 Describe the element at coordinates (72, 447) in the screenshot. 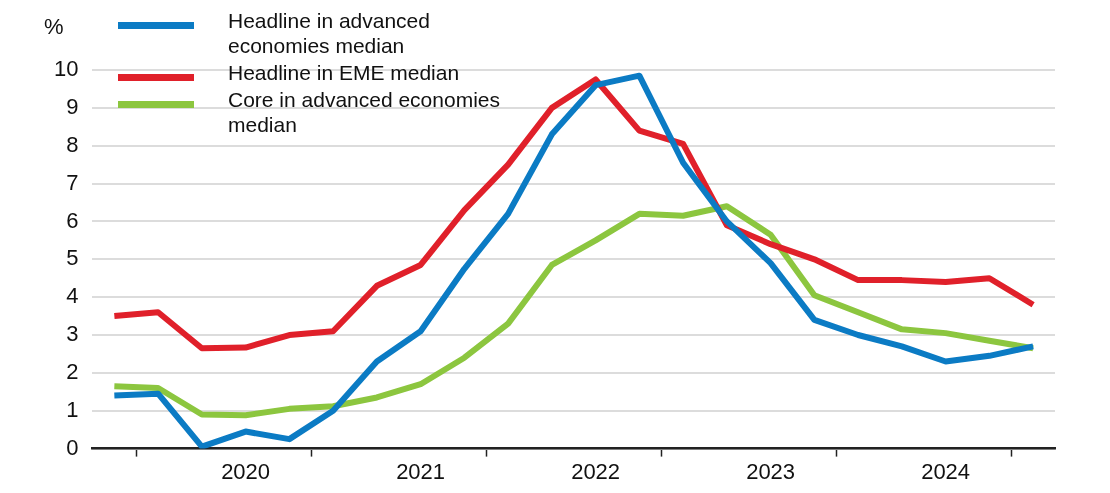

I see `y-tick-label: 0` at that location.